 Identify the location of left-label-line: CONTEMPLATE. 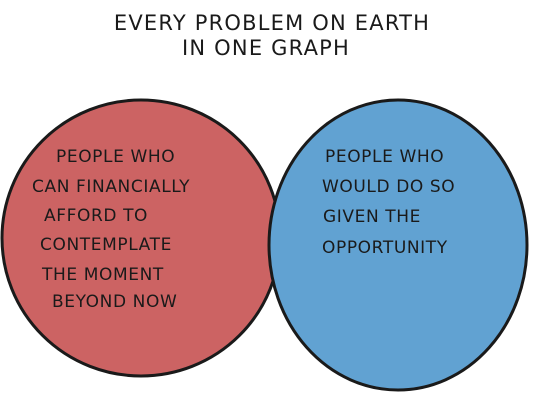
(106, 245).